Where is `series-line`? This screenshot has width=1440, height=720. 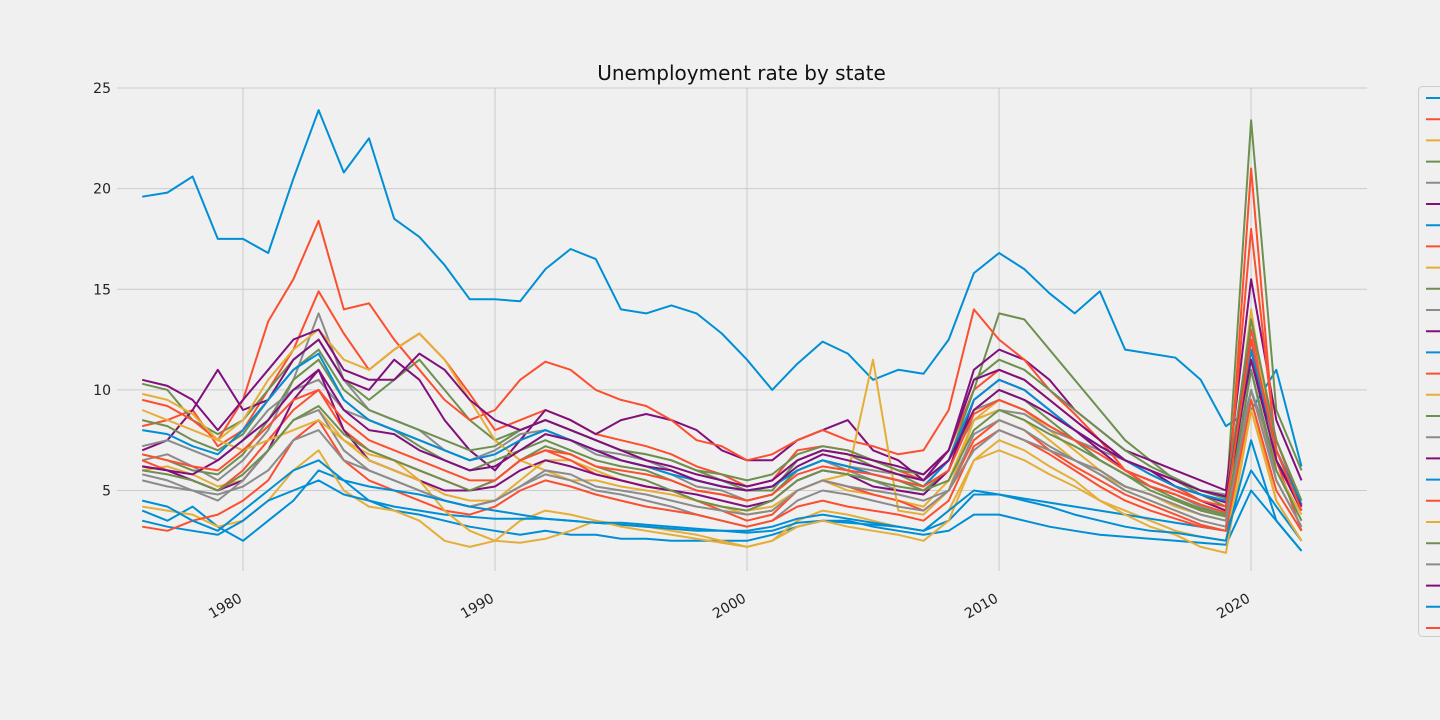
series-line is located at coordinates (722, 495).